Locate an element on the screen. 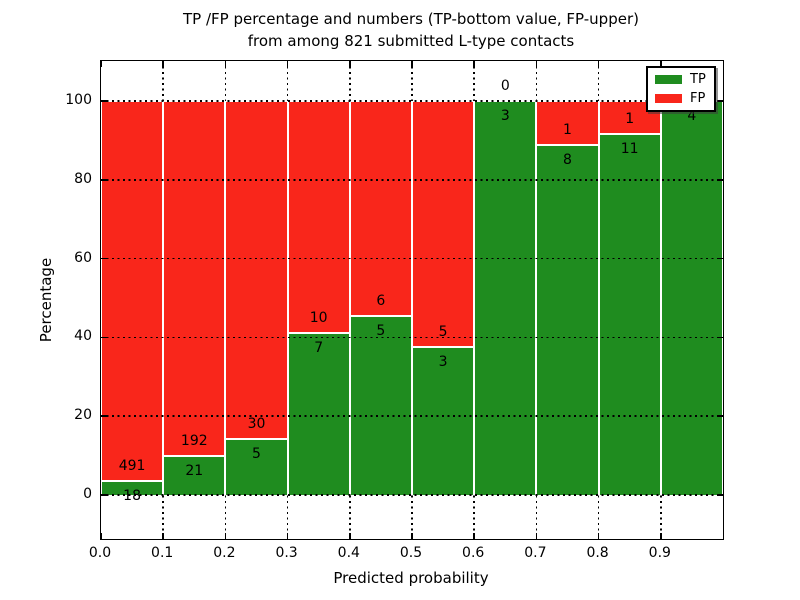 This screenshot has height=600, width=800. x-tick-label: 0.3 is located at coordinates (286, 553).